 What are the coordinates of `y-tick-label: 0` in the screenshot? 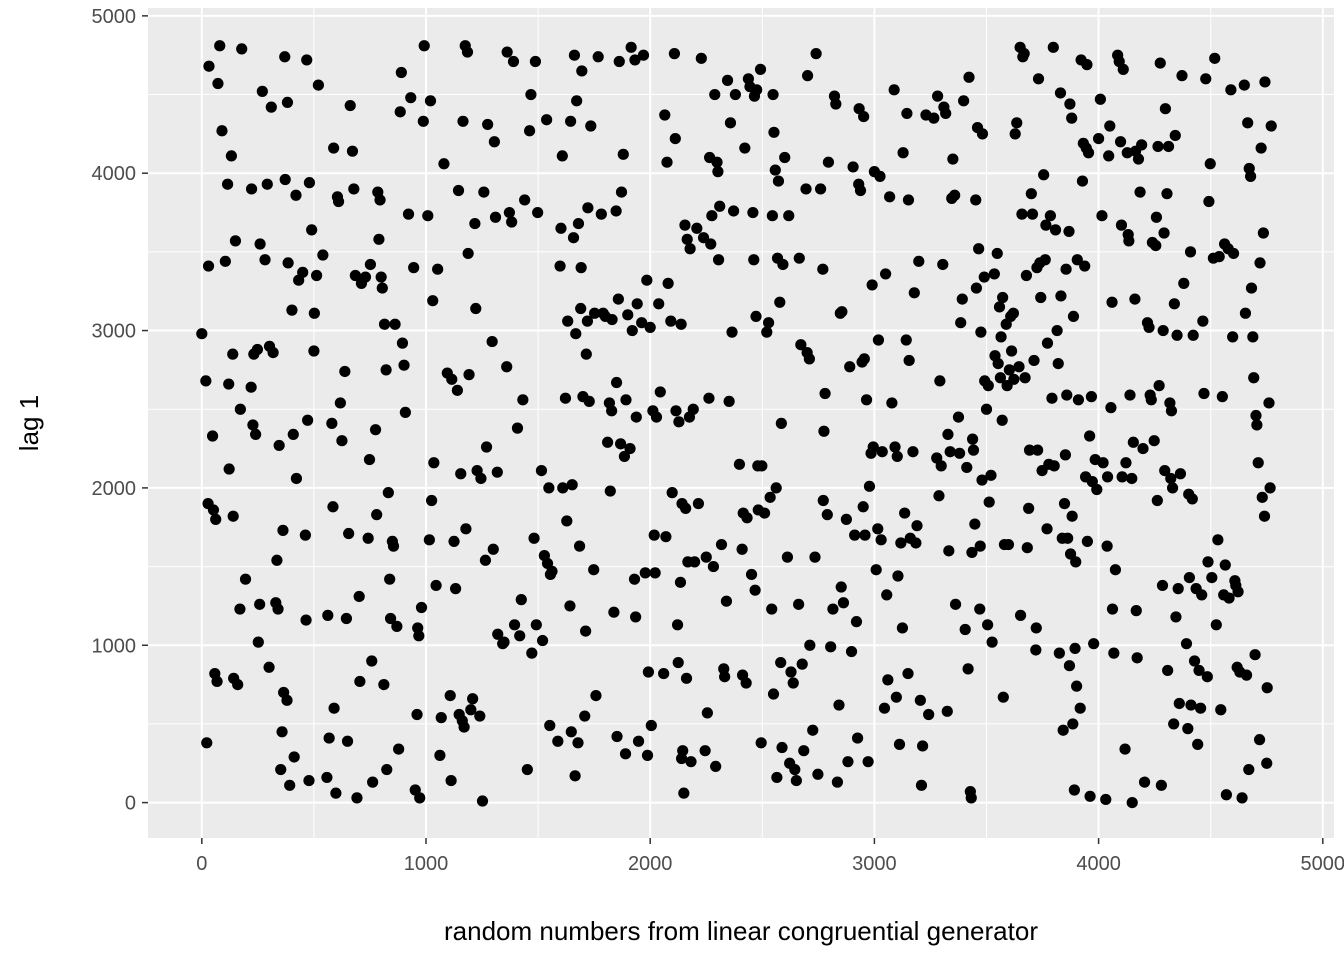 It's located at (130, 804).